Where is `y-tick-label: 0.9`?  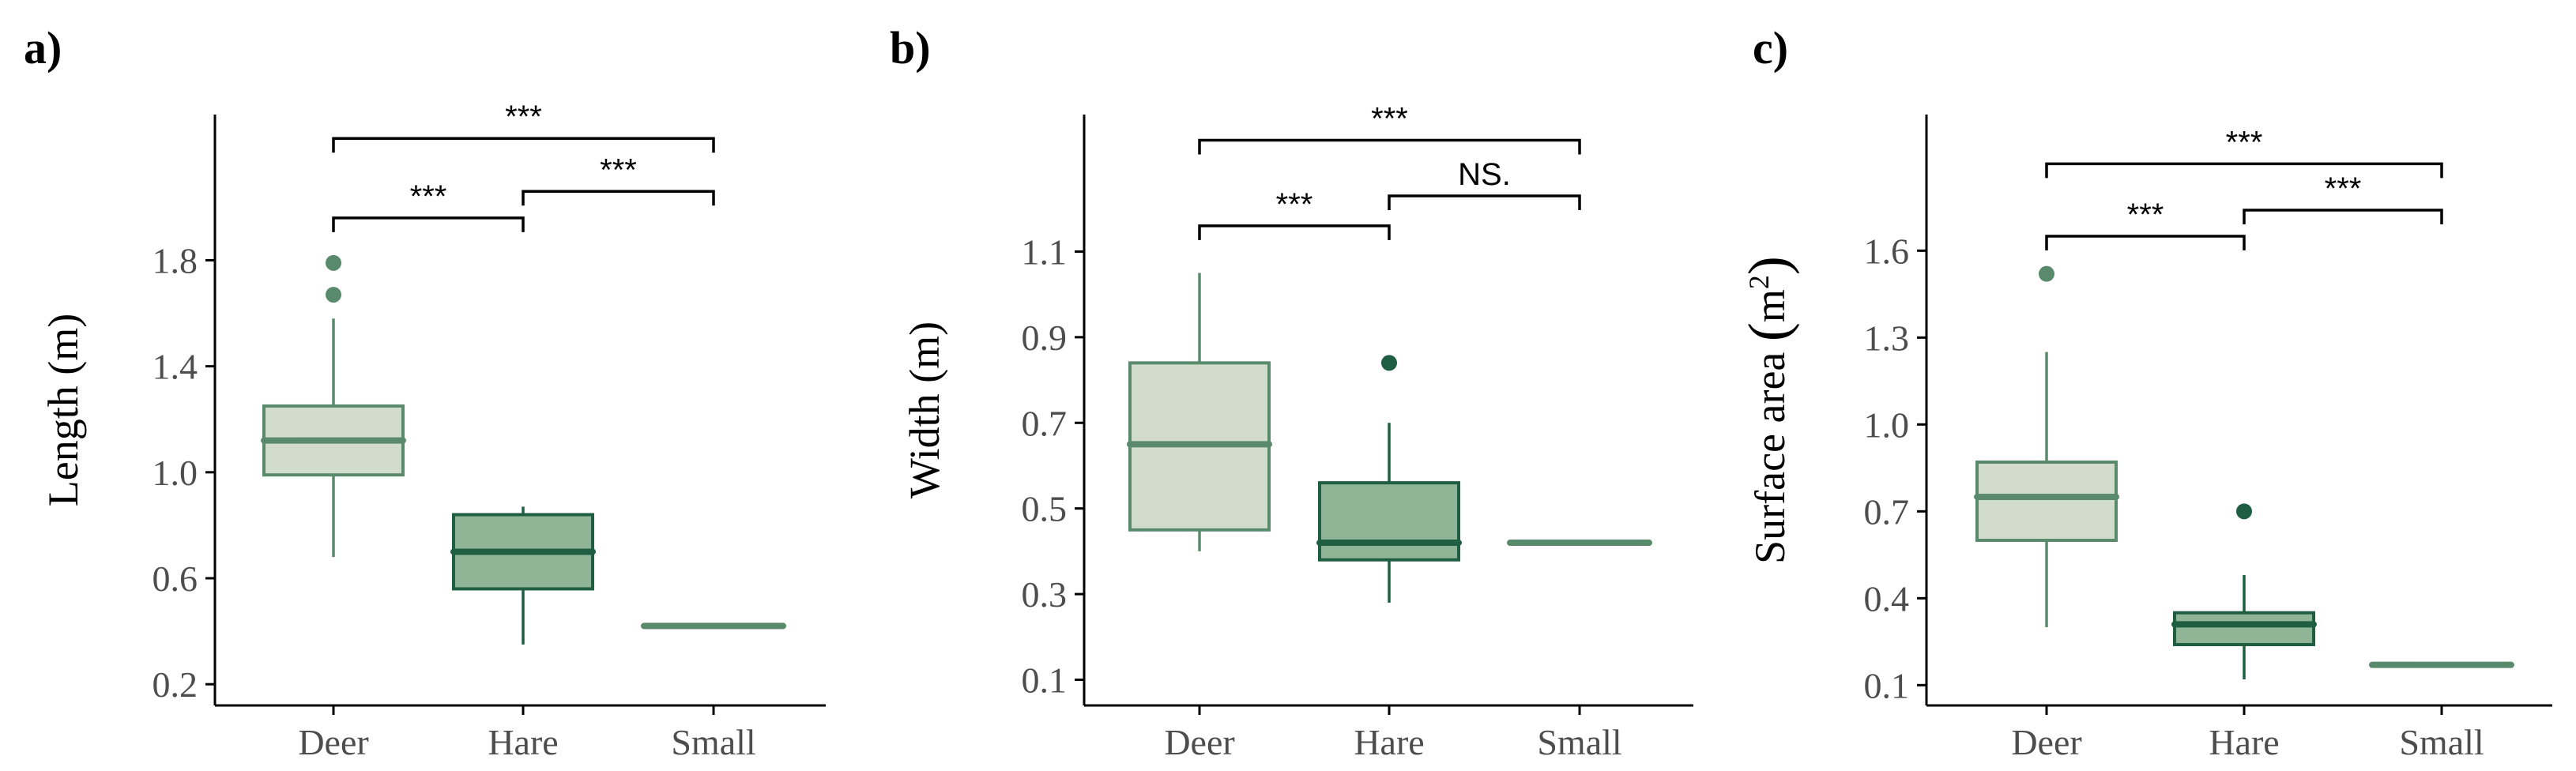 y-tick-label: 0.9 is located at coordinates (1045, 338).